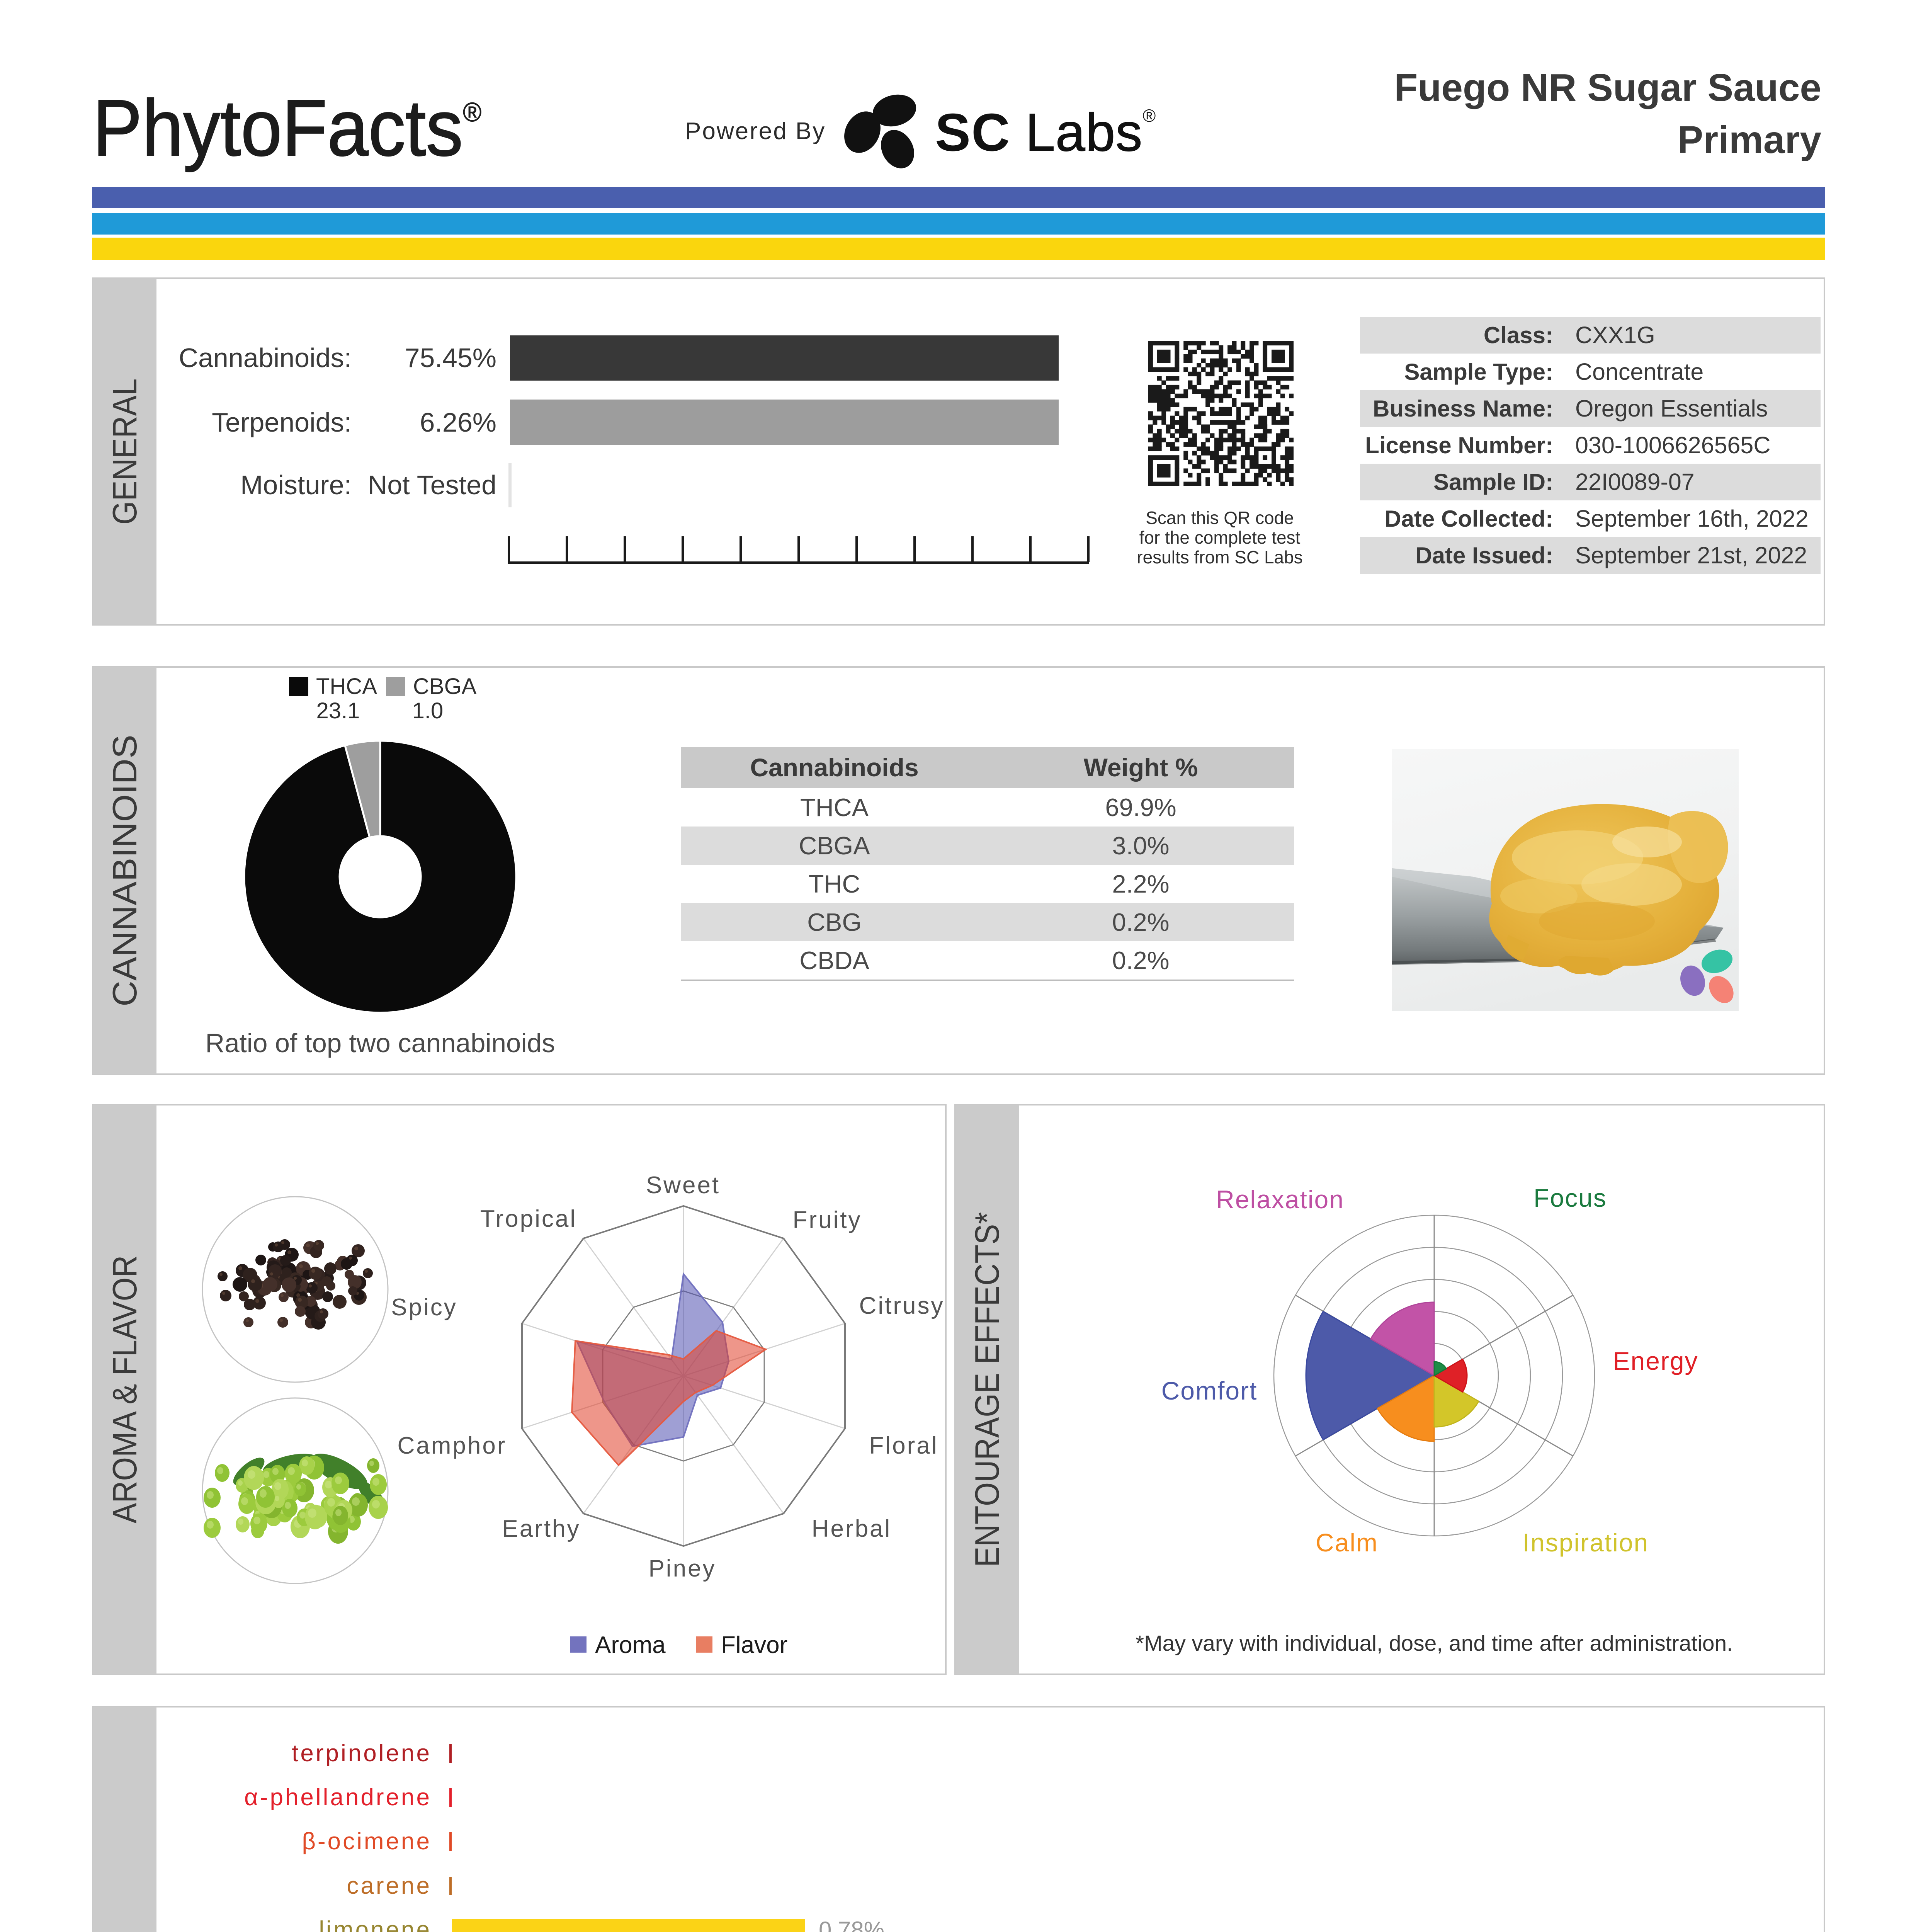  Describe the element at coordinates (852, 1529) in the screenshot. I see `svg-text: Herbal` at that location.